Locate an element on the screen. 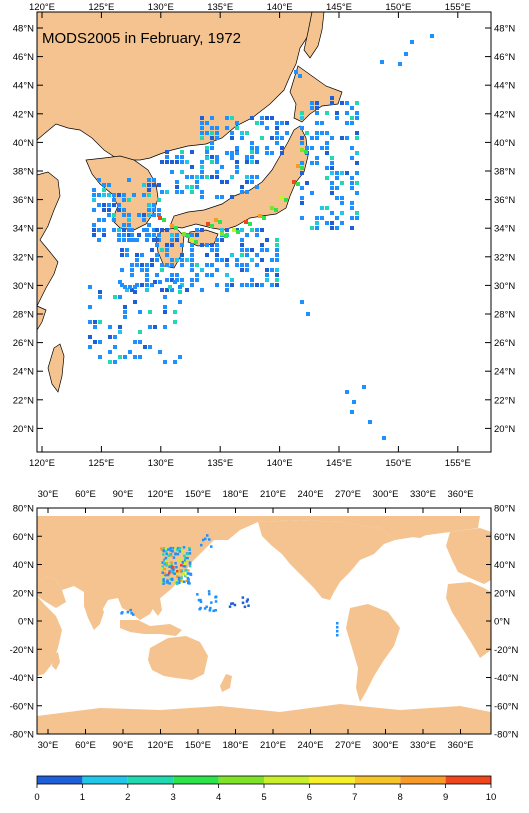  africa-west is located at coordinates (468, 620).